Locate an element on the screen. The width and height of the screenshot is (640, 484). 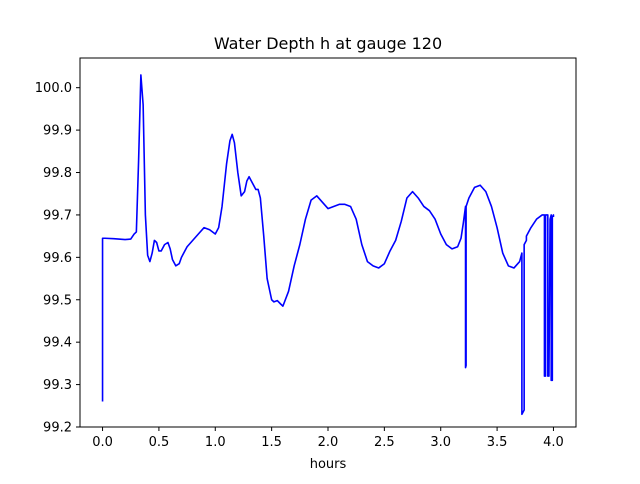
y-axis-ticks: 99.2 99.3 99.4 99.5 99.6 99.7 99.8 99.9 100.0 is located at coordinates (57, 258).